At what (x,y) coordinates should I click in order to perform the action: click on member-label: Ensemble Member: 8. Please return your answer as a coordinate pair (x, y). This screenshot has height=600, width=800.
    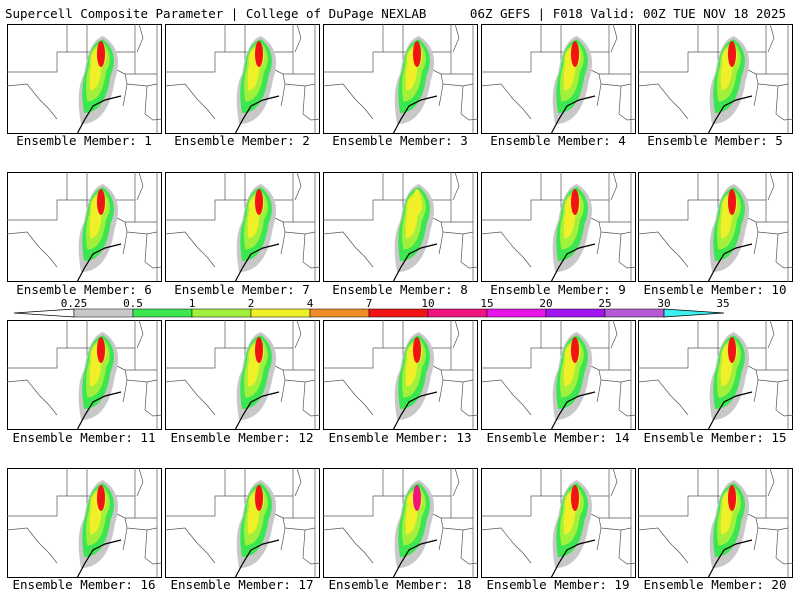
    Looking at the image, I should click on (400, 289).